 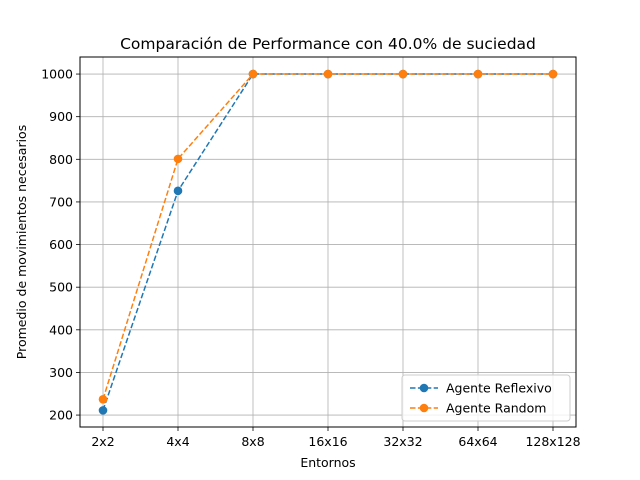 I want to click on legend-entry: Agente Reflexivo, so click(x=481, y=388).